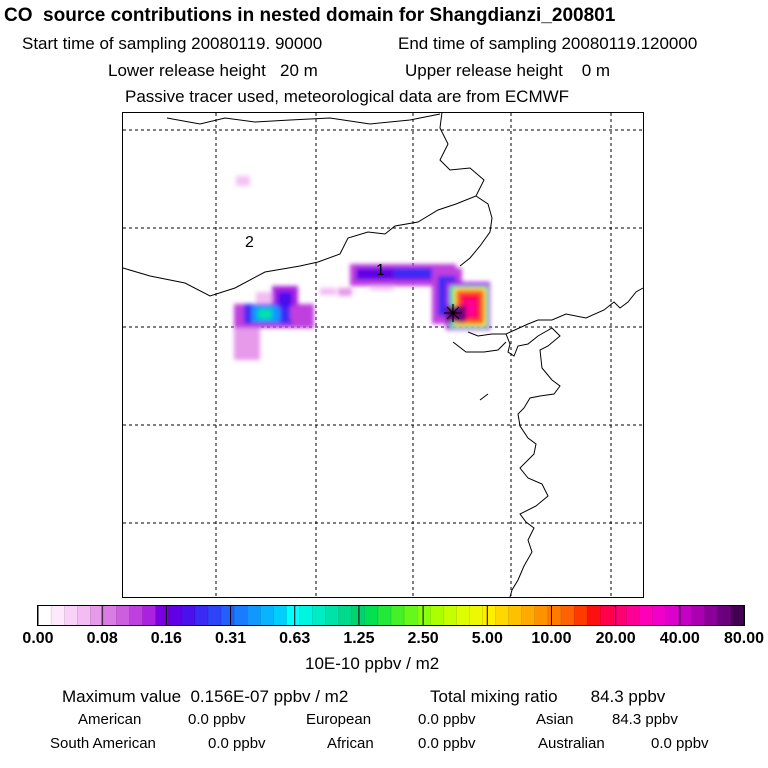  Describe the element at coordinates (166, 638) in the screenshot. I see `colorbar-tick-label: 0.16` at that location.